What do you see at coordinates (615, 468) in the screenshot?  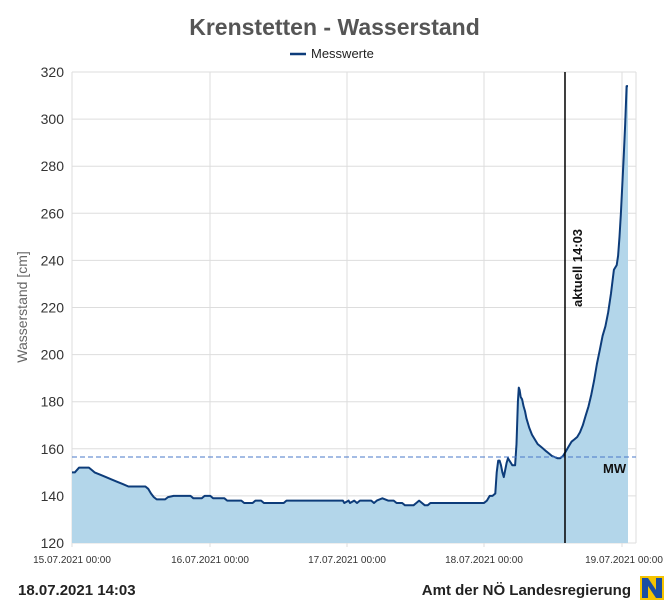 I see `mw-label: MW` at bounding box center [615, 468].